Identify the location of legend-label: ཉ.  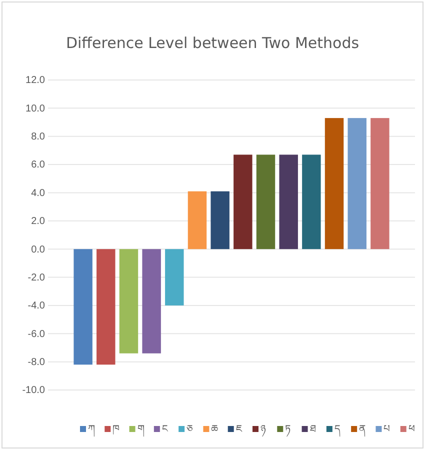
(263, 430).